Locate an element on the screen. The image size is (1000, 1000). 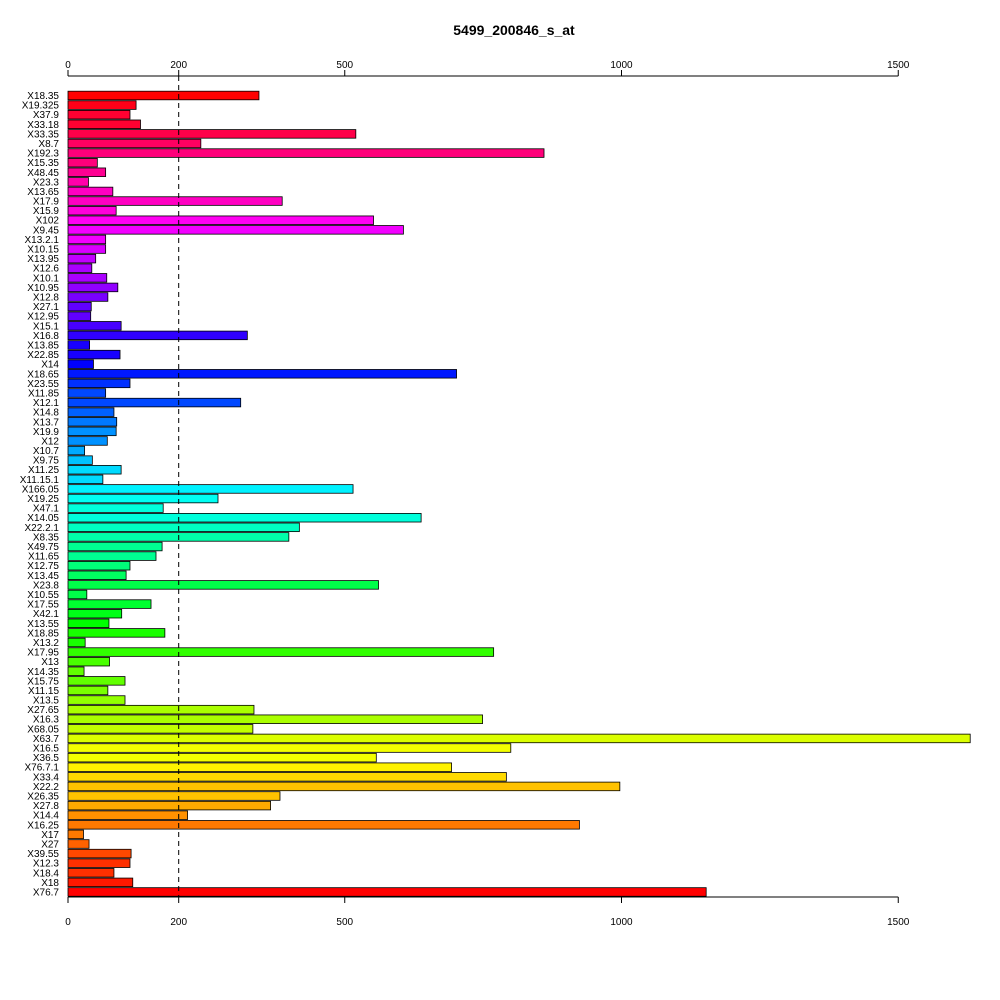
top-axis-tick-label: 0 is located at coordinates (68, 65).